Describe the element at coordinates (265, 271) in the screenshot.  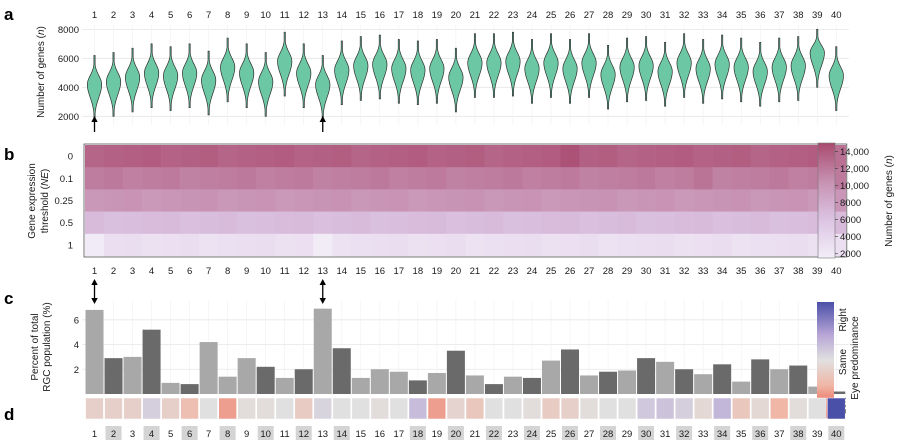
I see `panel-b-x-tick-label: 10` at that location.